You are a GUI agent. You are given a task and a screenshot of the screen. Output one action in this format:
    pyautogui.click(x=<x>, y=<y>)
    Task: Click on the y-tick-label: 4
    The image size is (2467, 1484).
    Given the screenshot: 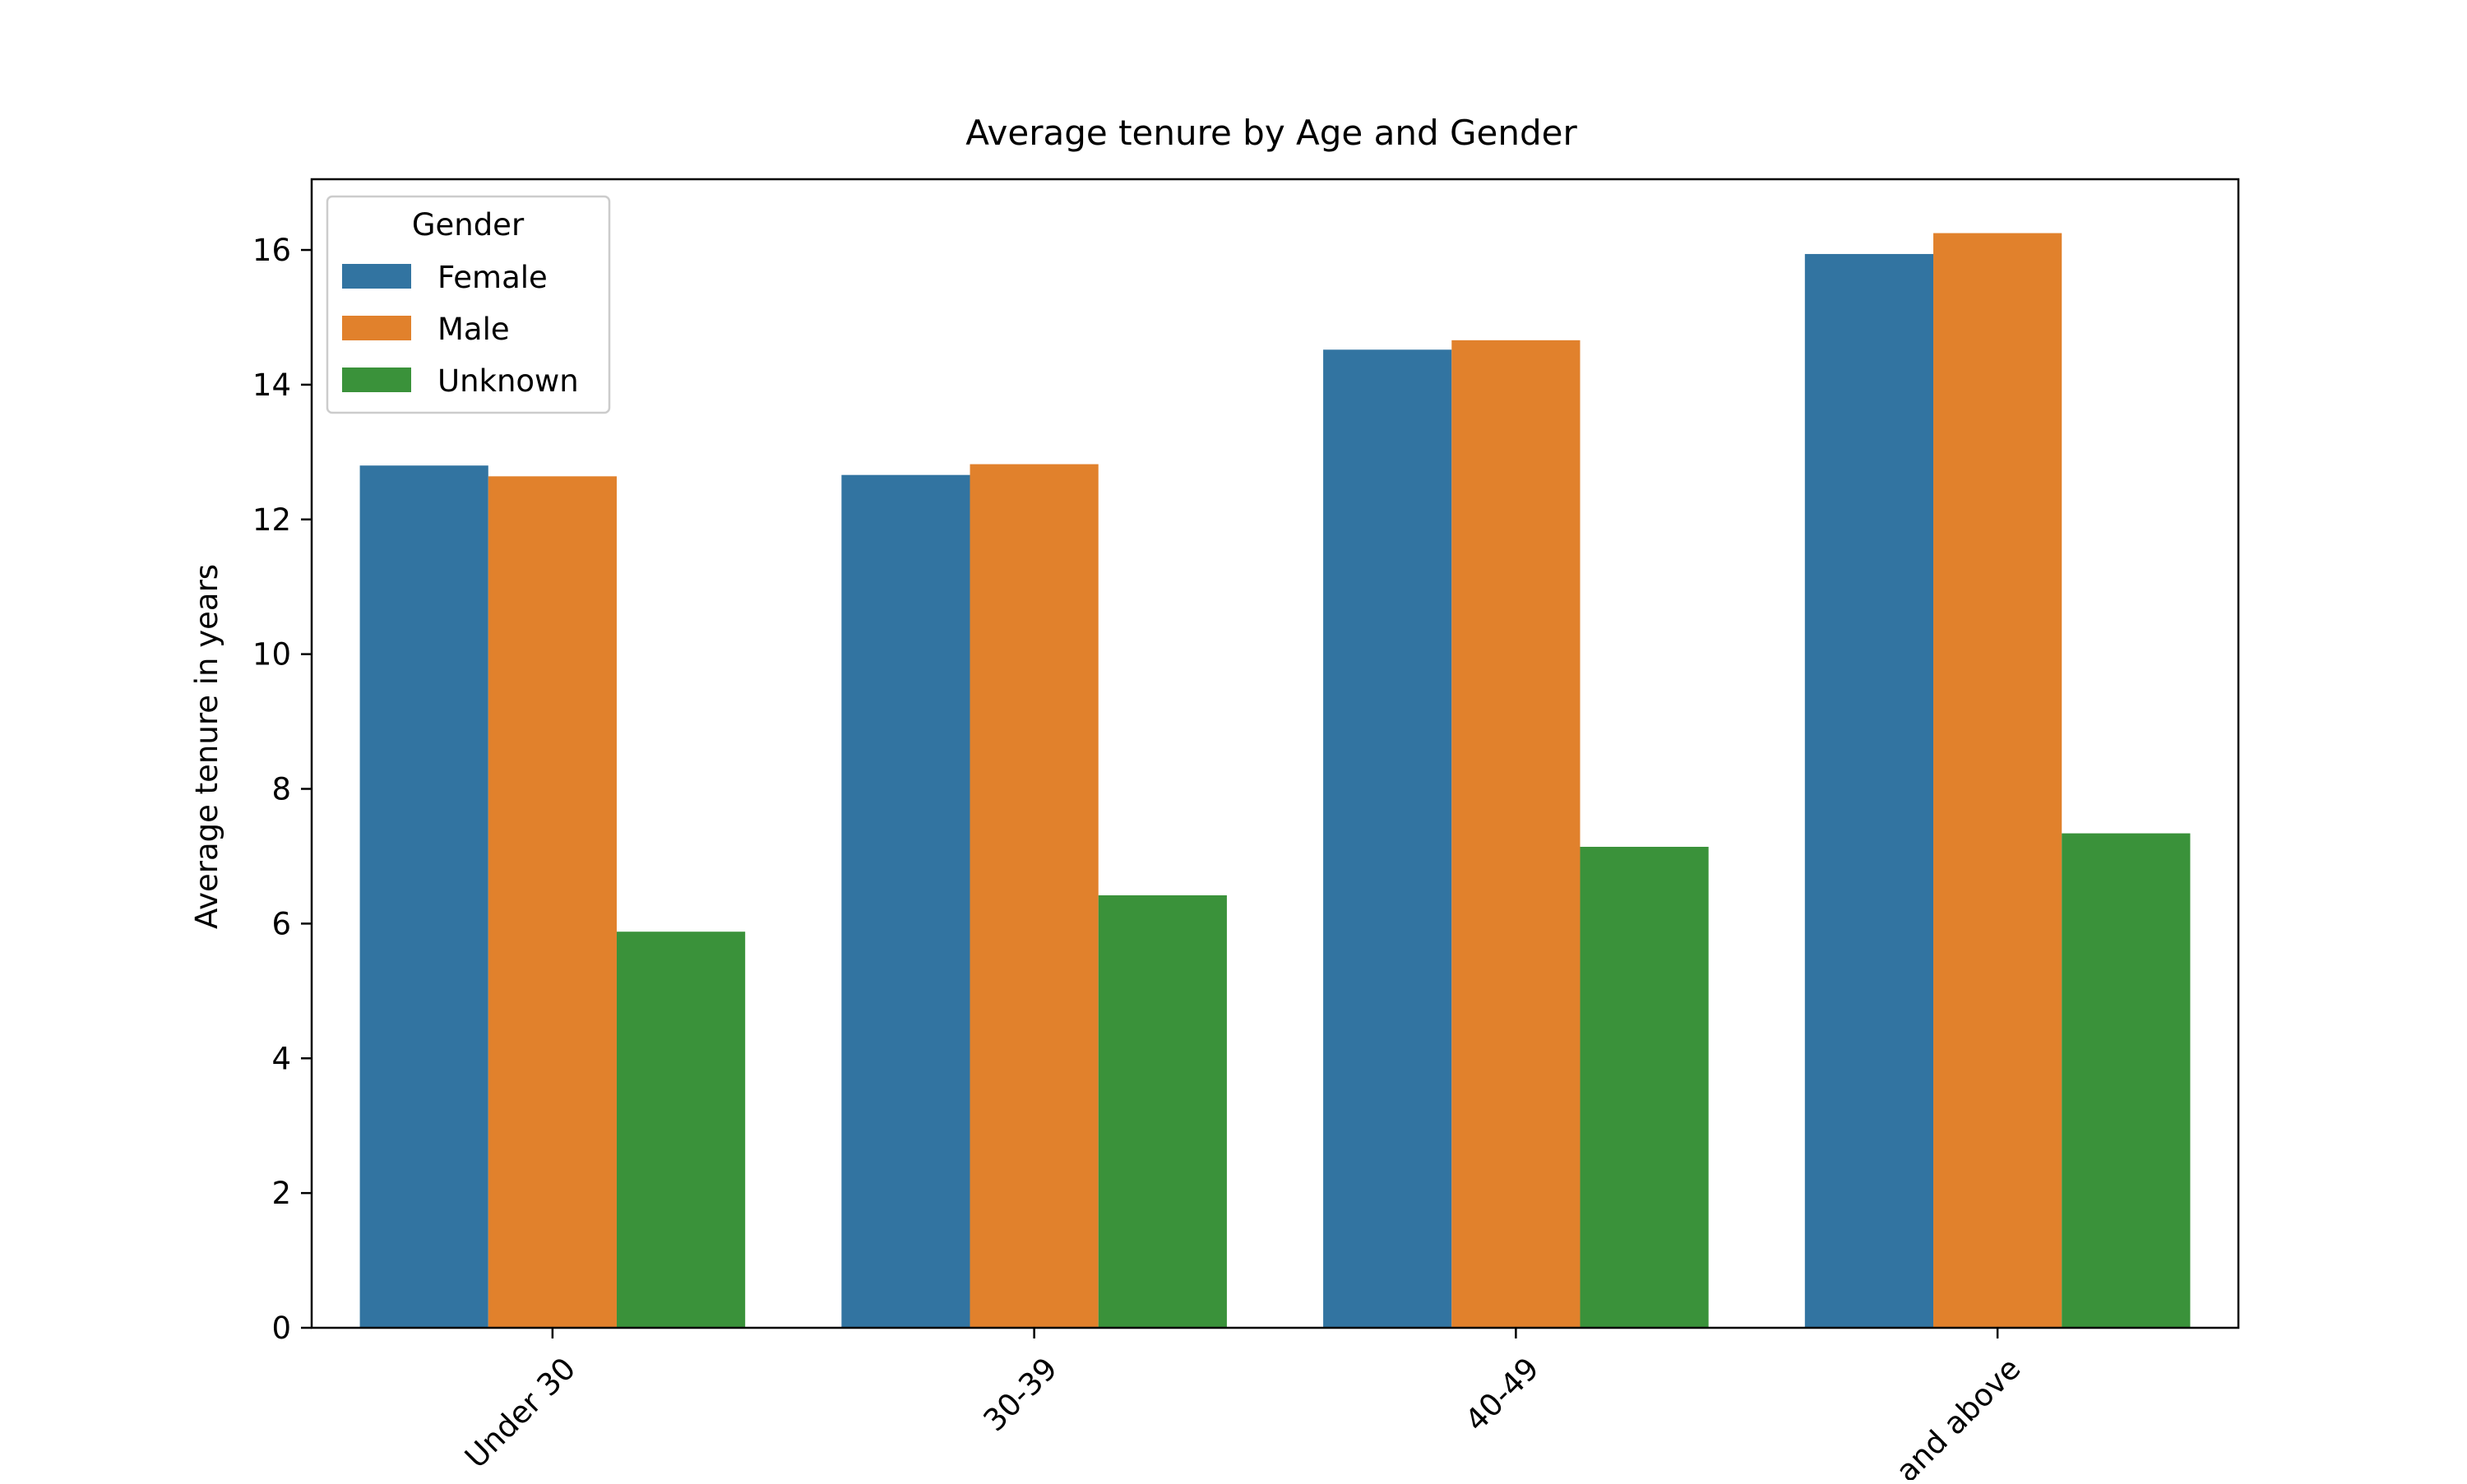 What is the action you would take?
    pyautogui.click(x=281, y=1059)
    